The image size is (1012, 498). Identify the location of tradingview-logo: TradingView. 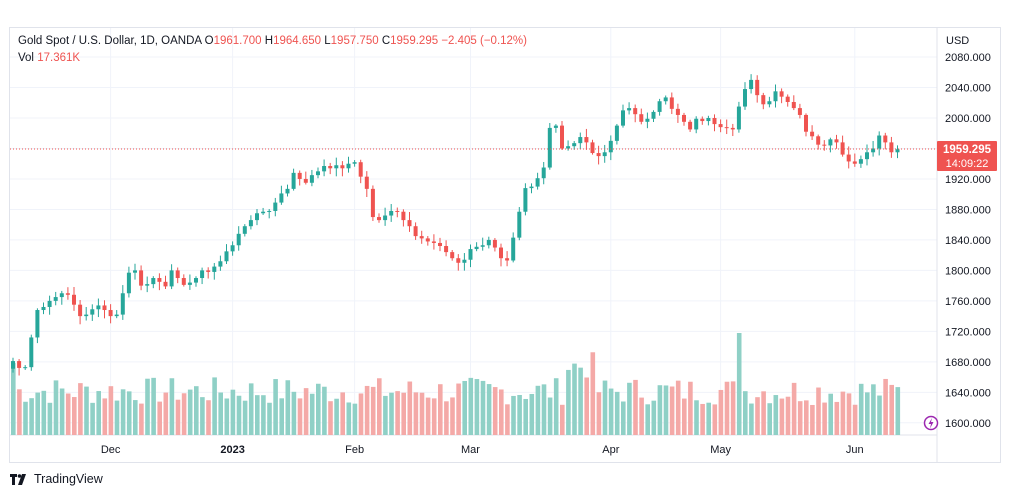
(56, 479).